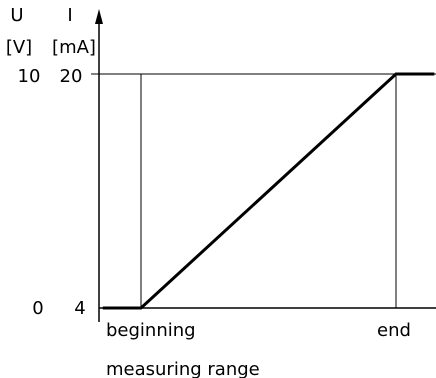 This screenshot has height=378, width=436. I want to click on y-tick-left-bottom: 0, so click(37, 308).